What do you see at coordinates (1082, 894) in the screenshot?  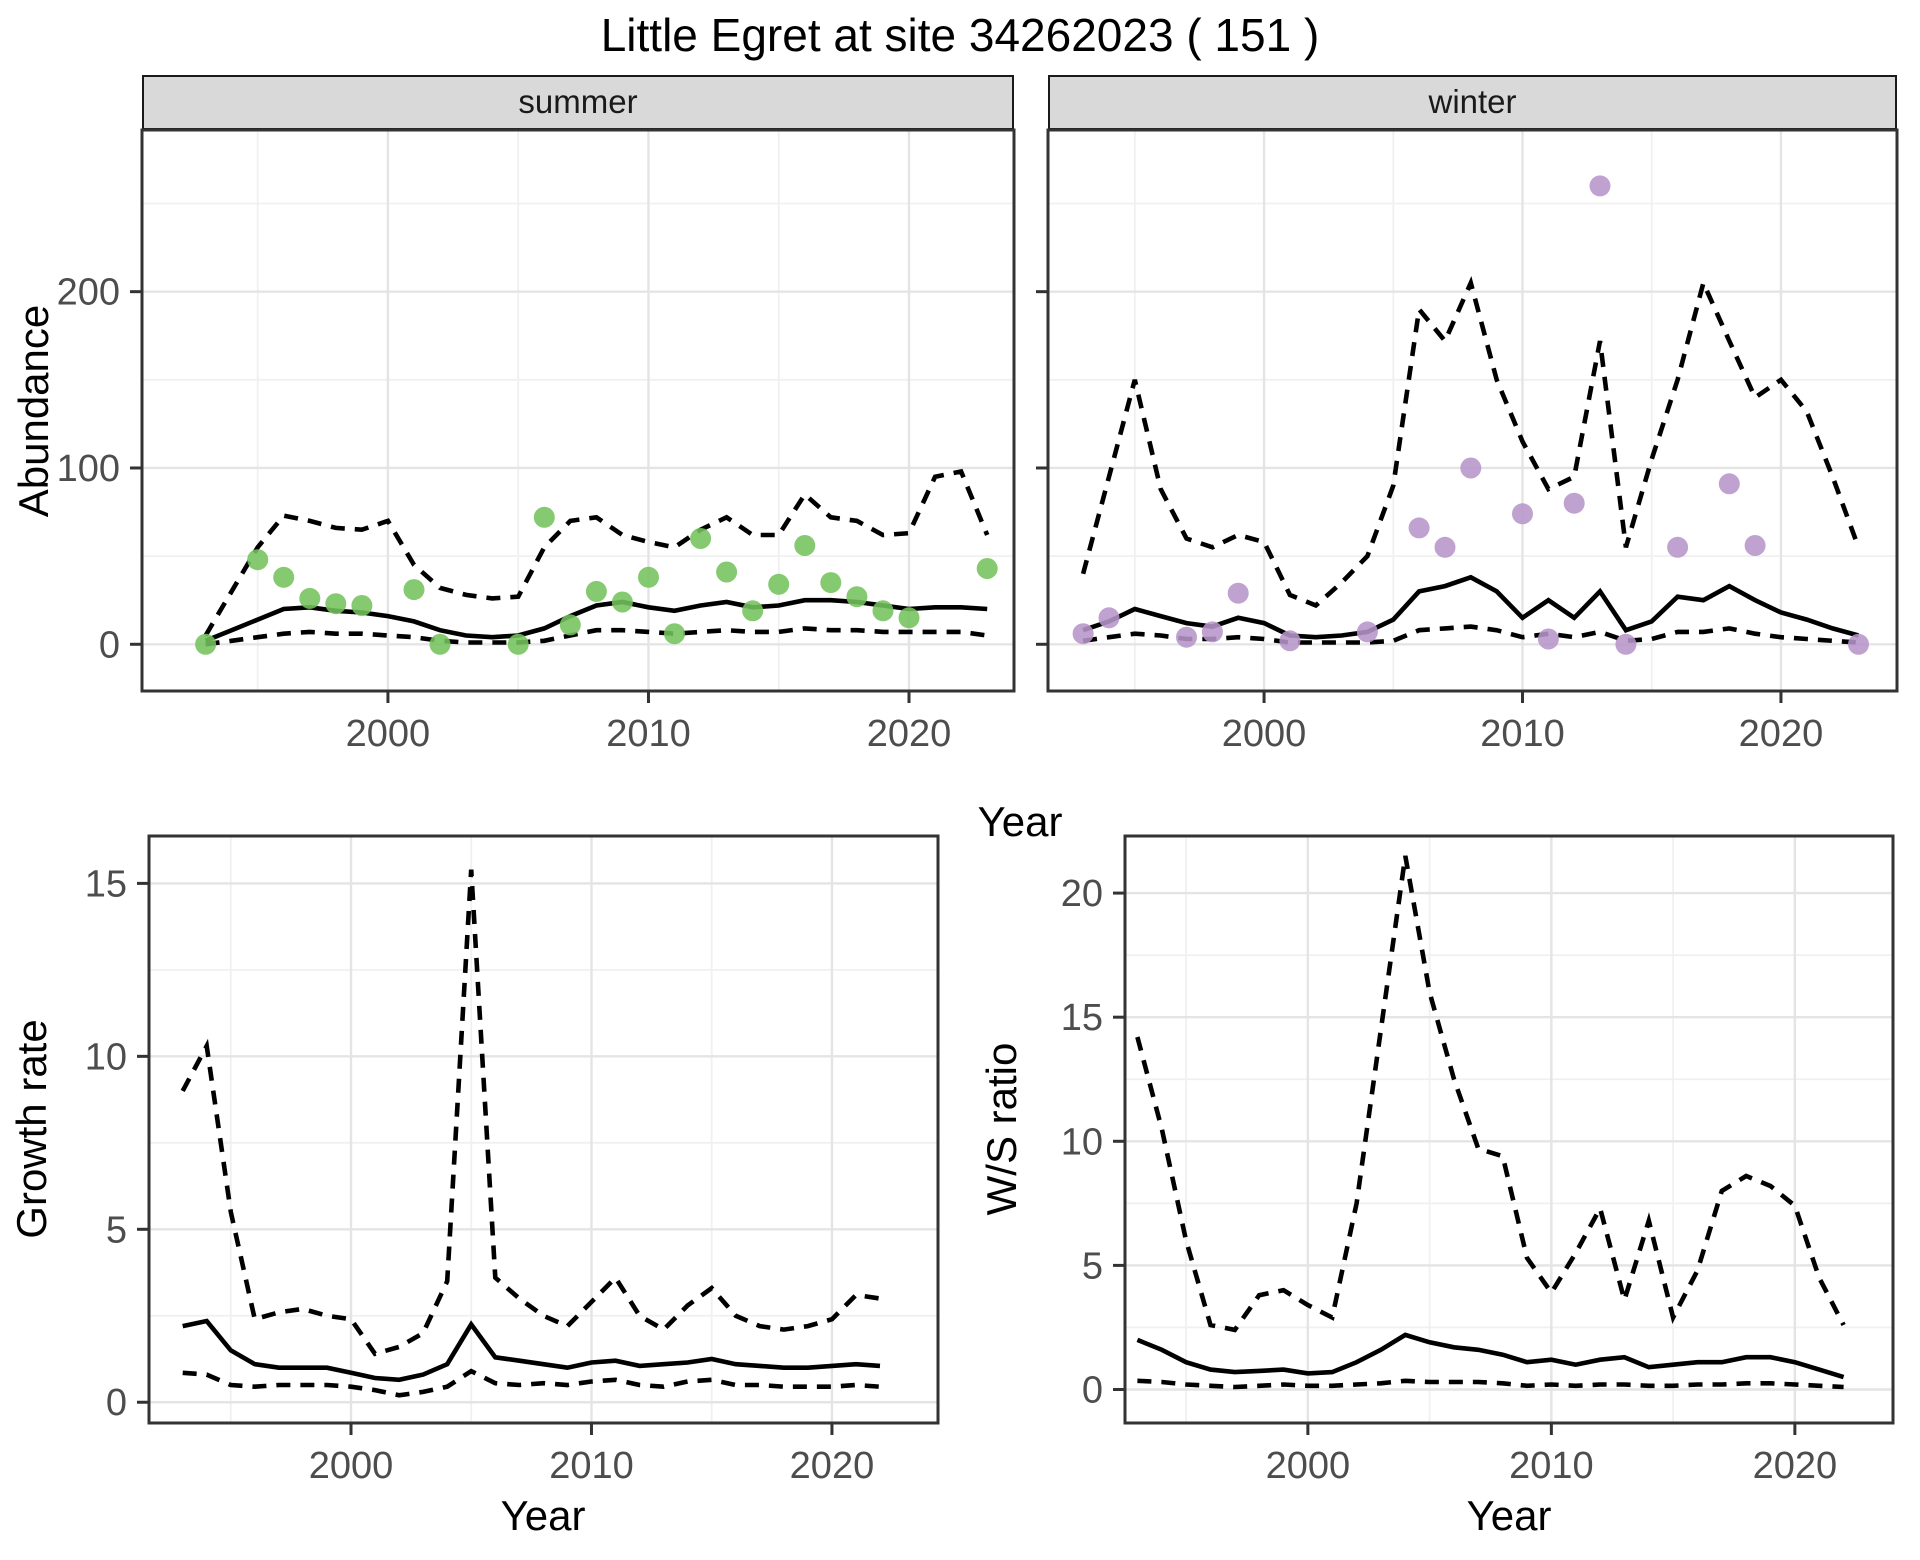 I see `y-tick-label: 20` at bounding box center [1082, 894].